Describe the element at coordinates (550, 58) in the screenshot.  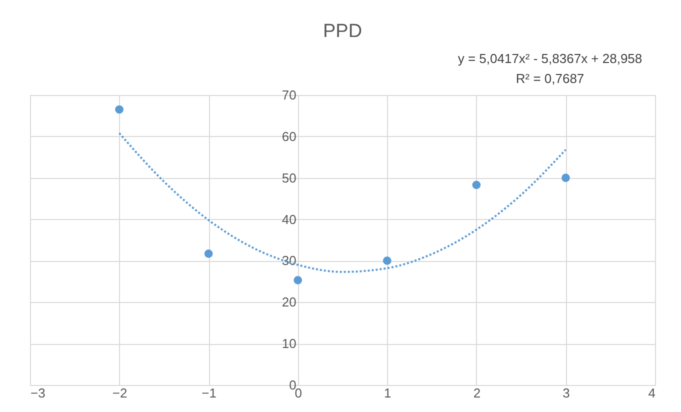
I see `text: y = 5,0417x² - 5,8367x + 28,958` at that location.